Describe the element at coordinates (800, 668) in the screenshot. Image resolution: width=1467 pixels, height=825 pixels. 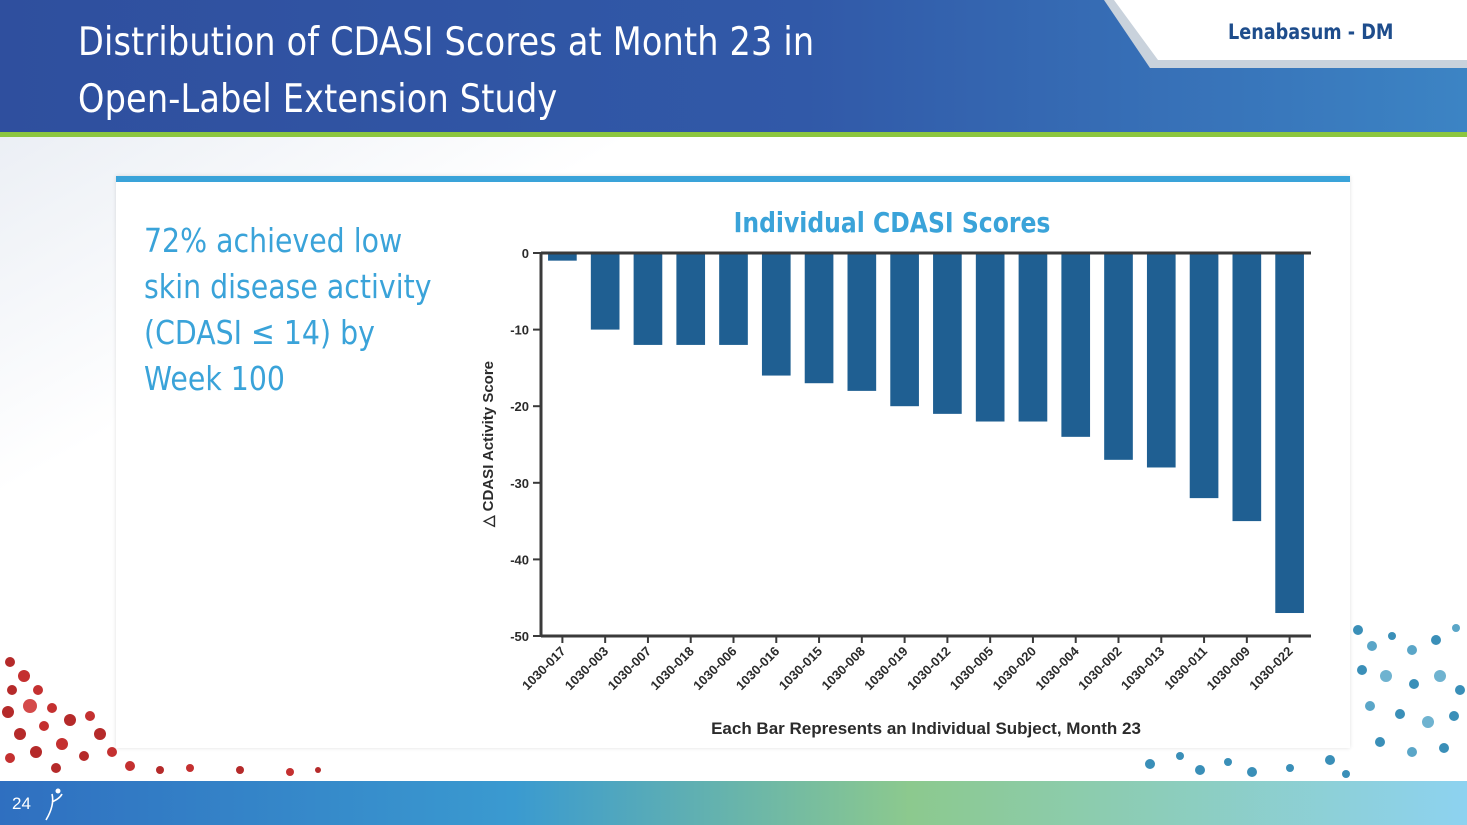
I see `x-tick-label: 1030-015` at that location.